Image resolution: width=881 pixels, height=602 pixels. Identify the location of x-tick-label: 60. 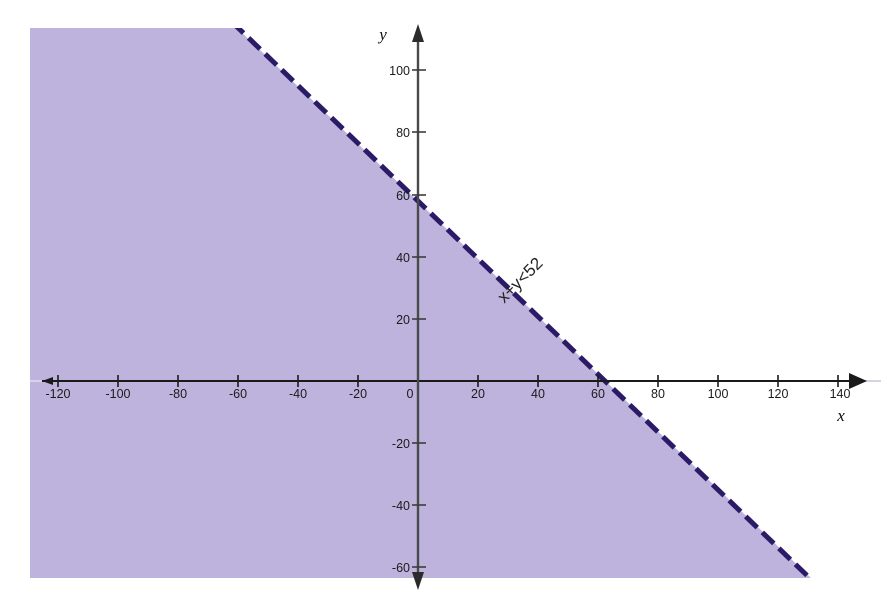
(598, 394).